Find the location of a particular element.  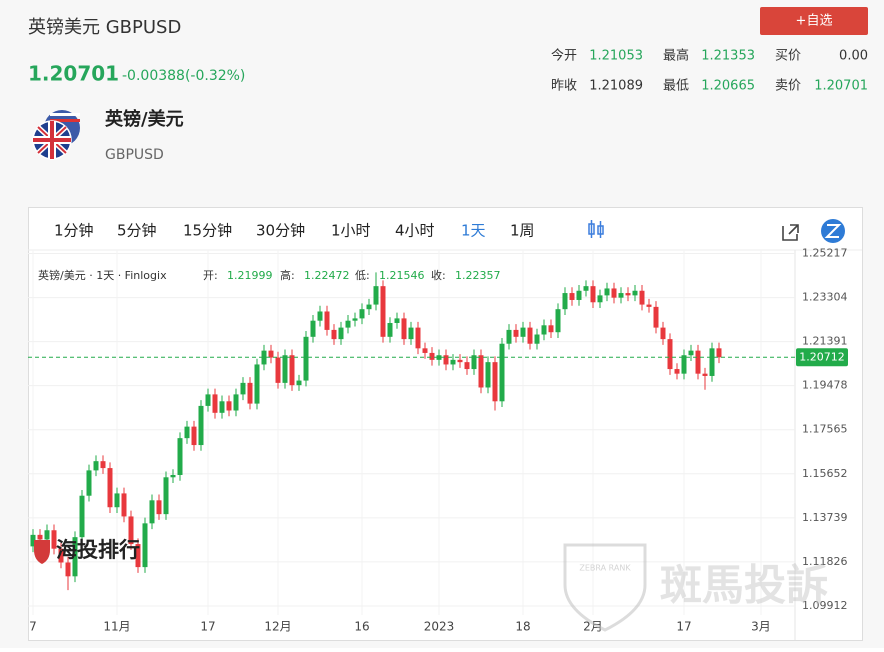

price-change: -0.00388(-0.32%) is located at coordinates (183, 76).